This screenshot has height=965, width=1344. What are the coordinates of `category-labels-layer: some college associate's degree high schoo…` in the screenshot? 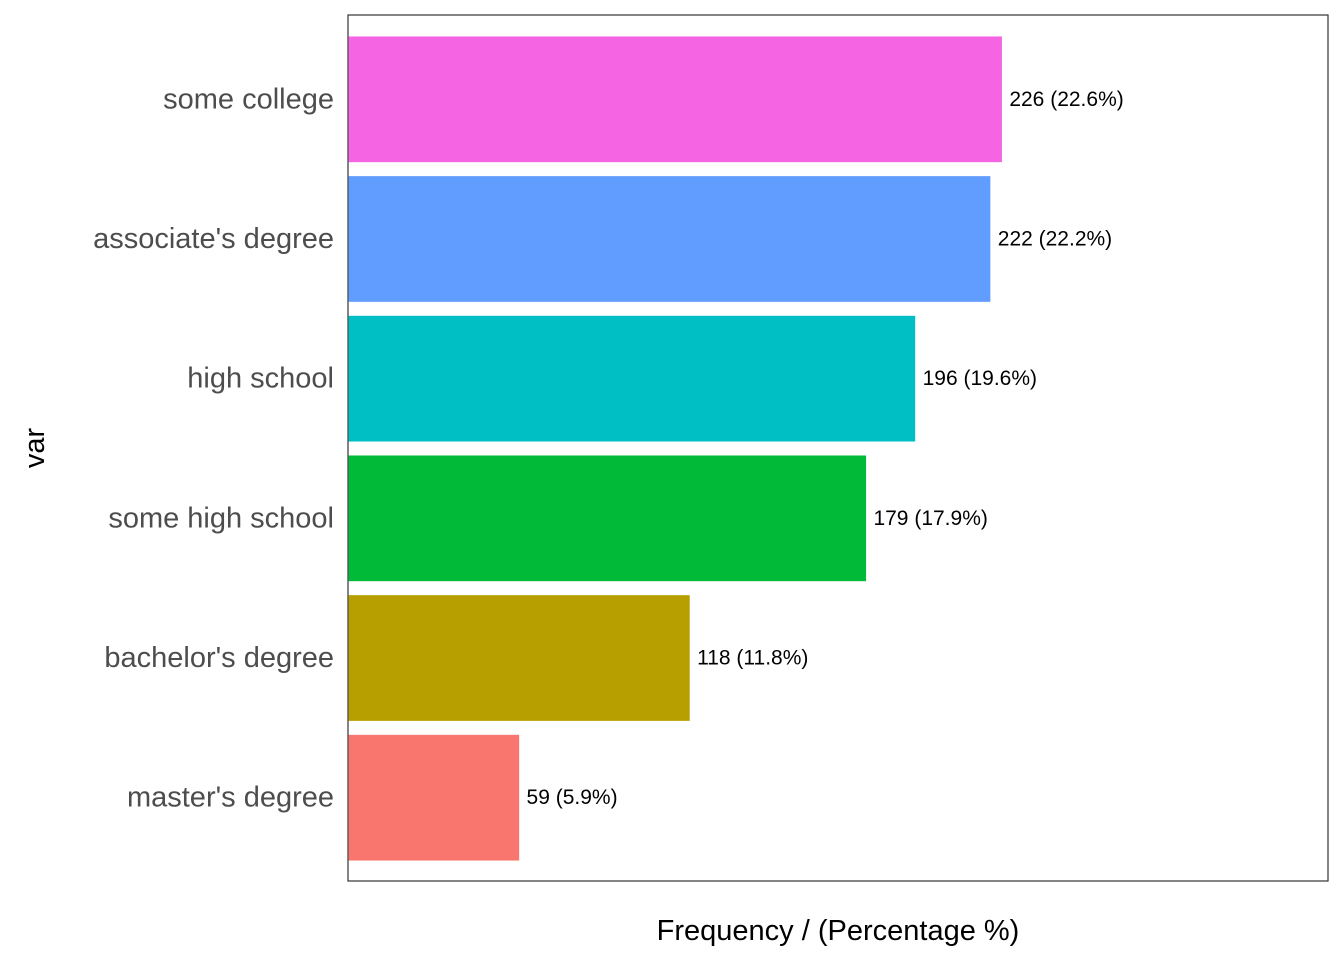 It's located at (213, 448).